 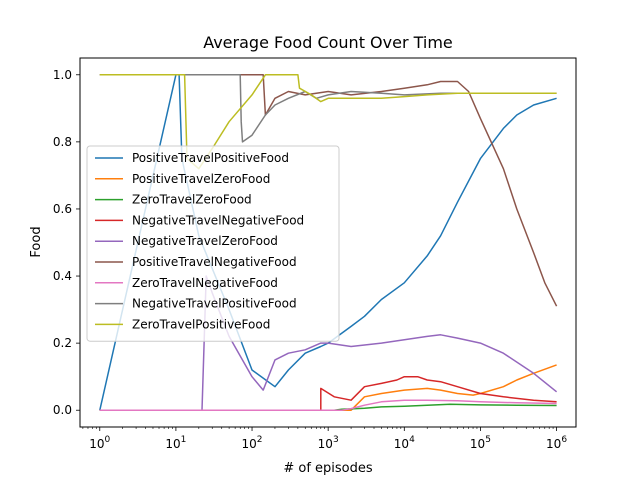 I want to click on x-tick-label: 10⁵, so click(x=480, y=443).